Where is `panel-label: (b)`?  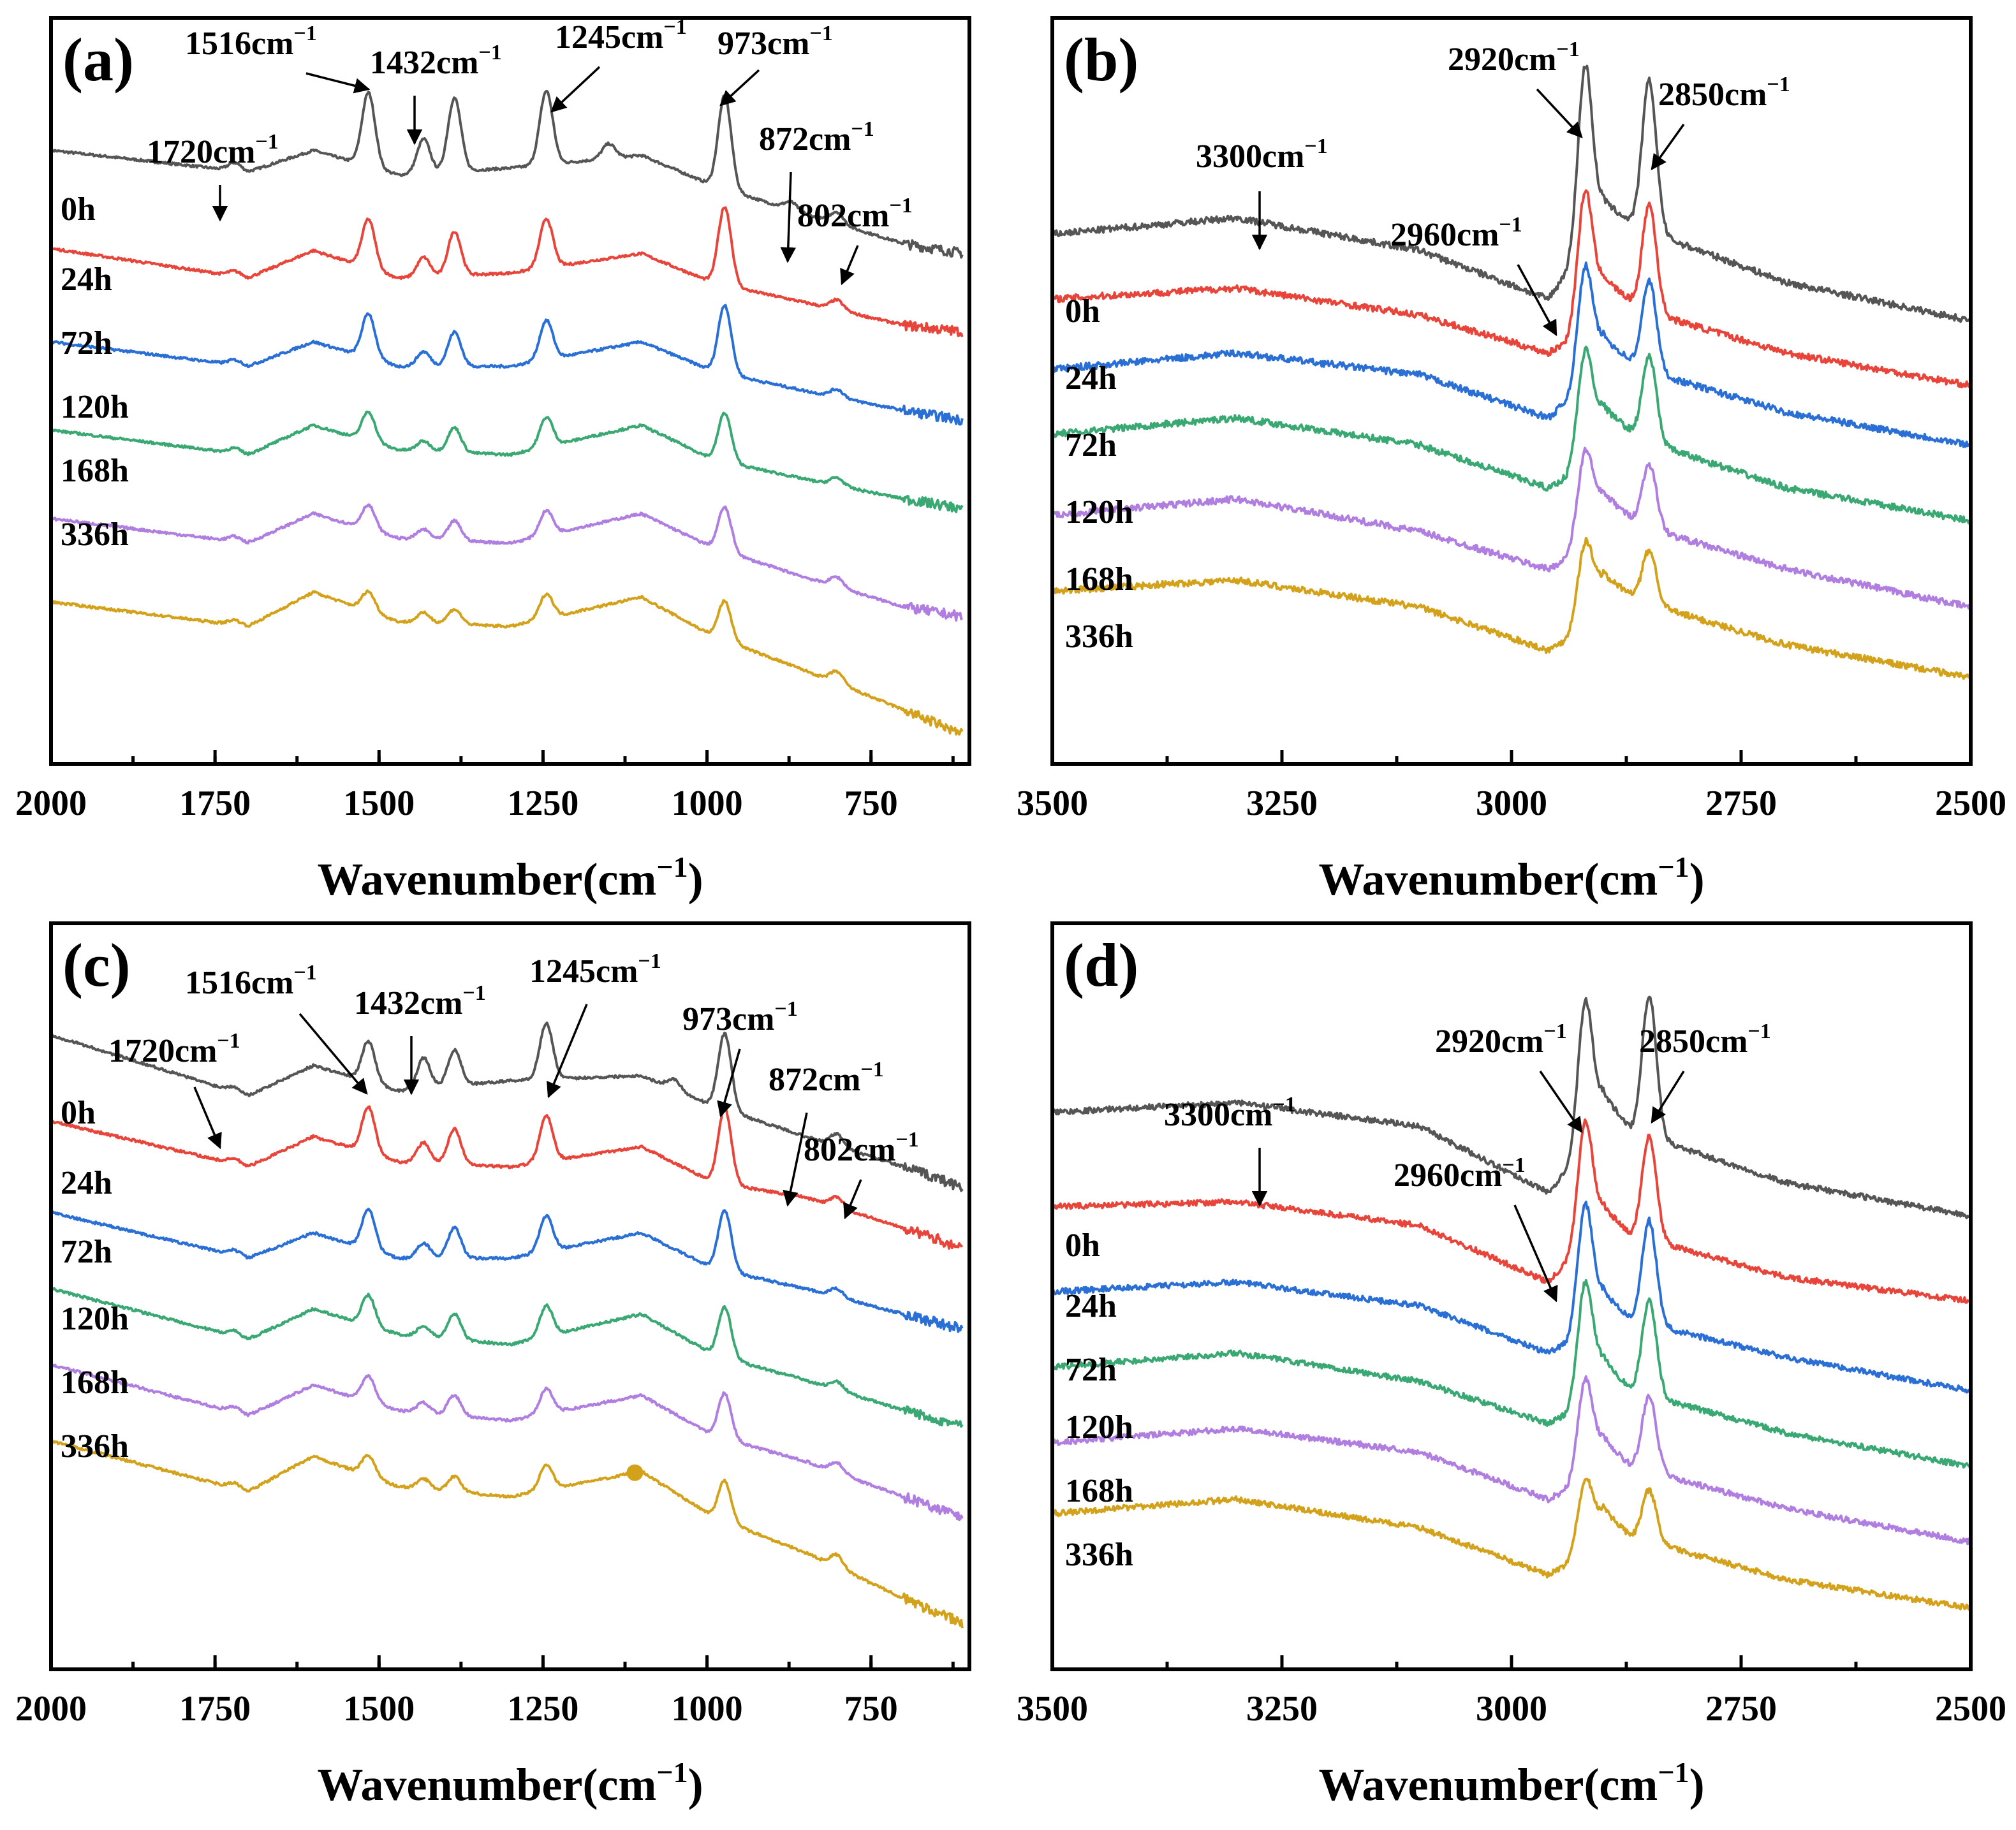
panel-label: (b) is located at coordinates (1101, 60).